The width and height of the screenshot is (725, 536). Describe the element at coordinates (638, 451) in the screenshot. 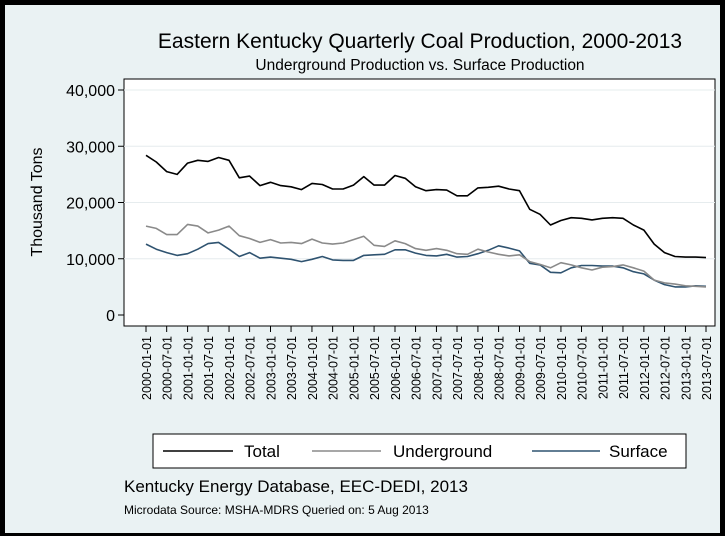

I see `legend-label-surface: Surface` at that location.